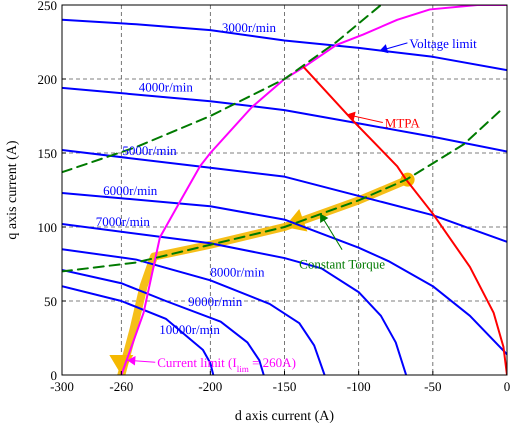 This screenshot has height=436, width=512. What do you see at coordinates (443, 43) in the screenshot?
I see `annotation: Voltage limit` at bounding box center [443, 43].